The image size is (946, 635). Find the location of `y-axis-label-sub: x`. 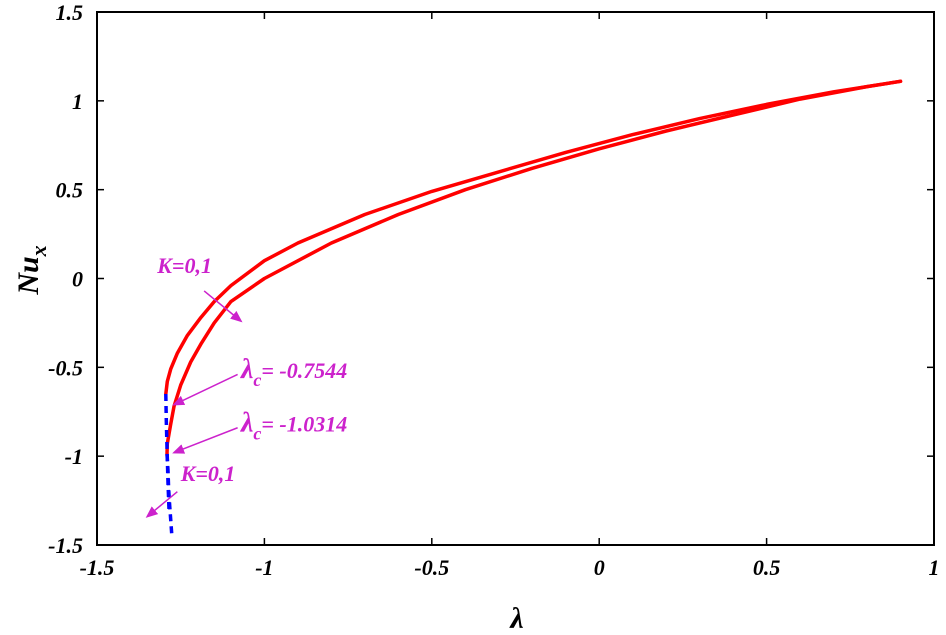

y-axis-label-sub: x is located at coordinates (38, 251).